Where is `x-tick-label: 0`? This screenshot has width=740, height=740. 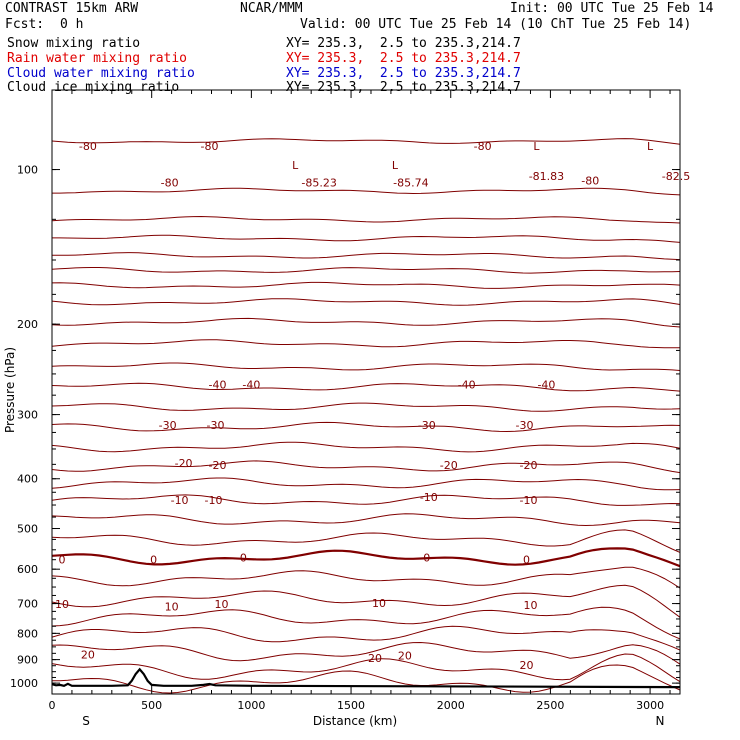
x-tick-label: 0 is located at coordinates (52, 705).